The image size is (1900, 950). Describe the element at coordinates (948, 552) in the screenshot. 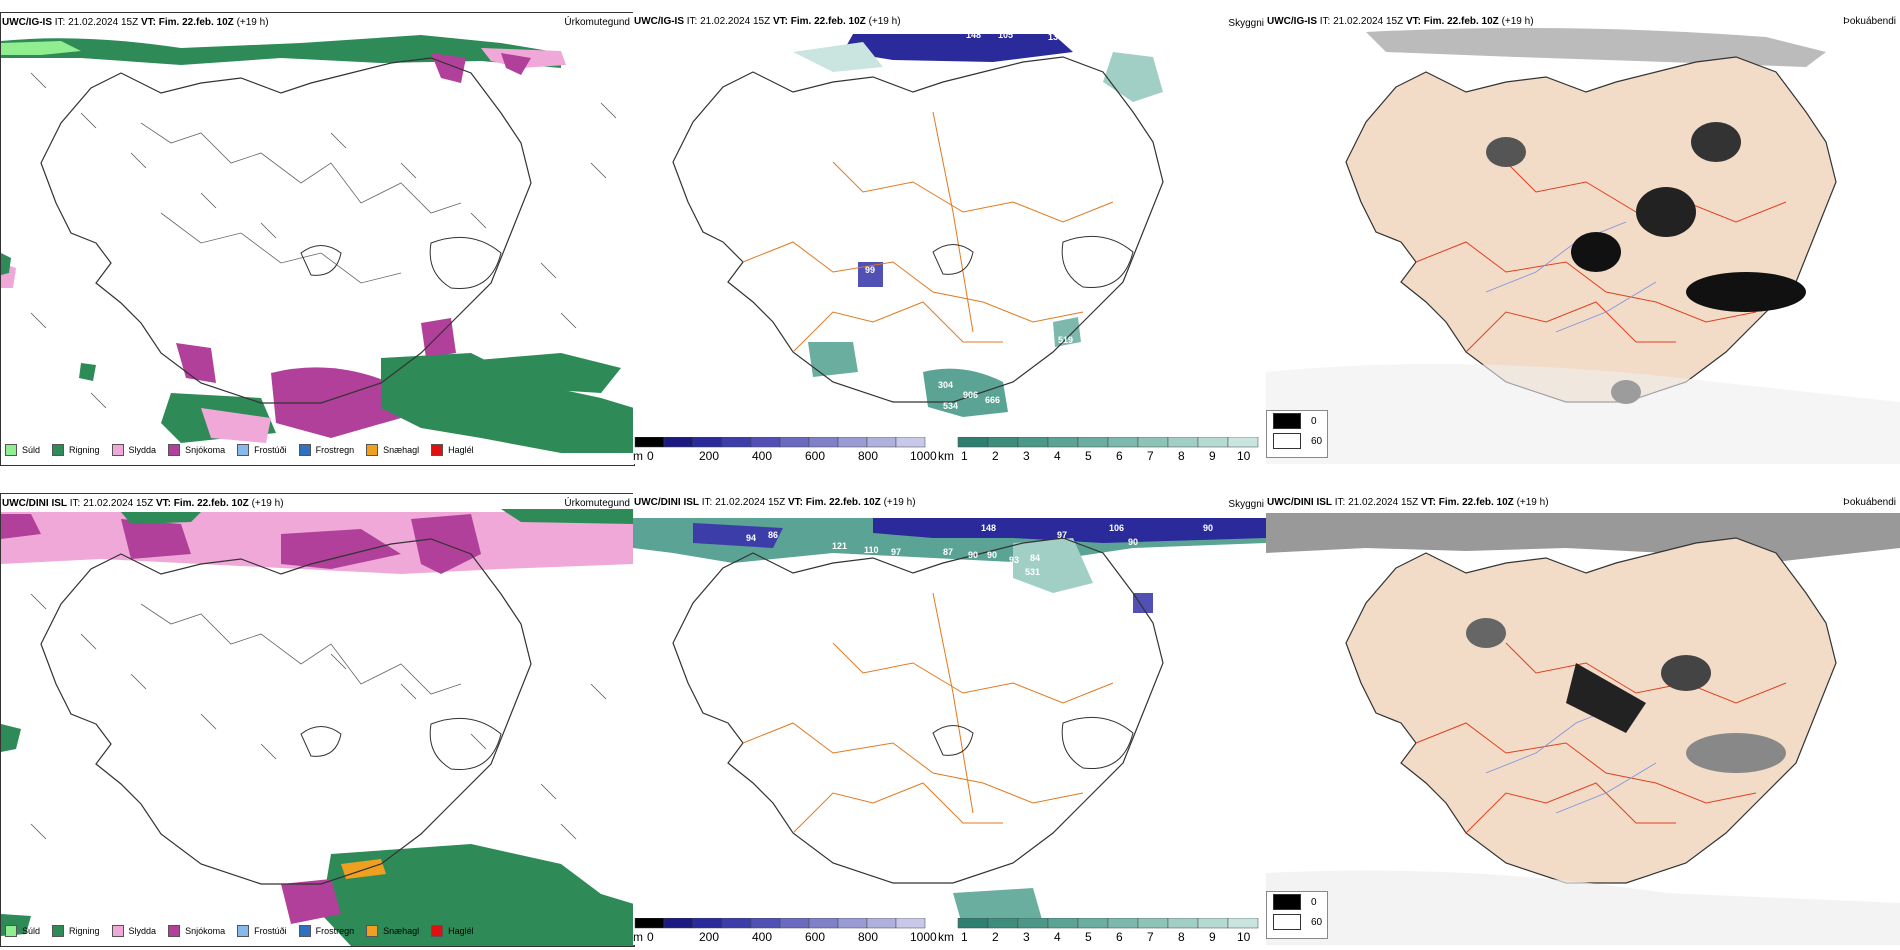

I see `vis-label: 87` at that location.